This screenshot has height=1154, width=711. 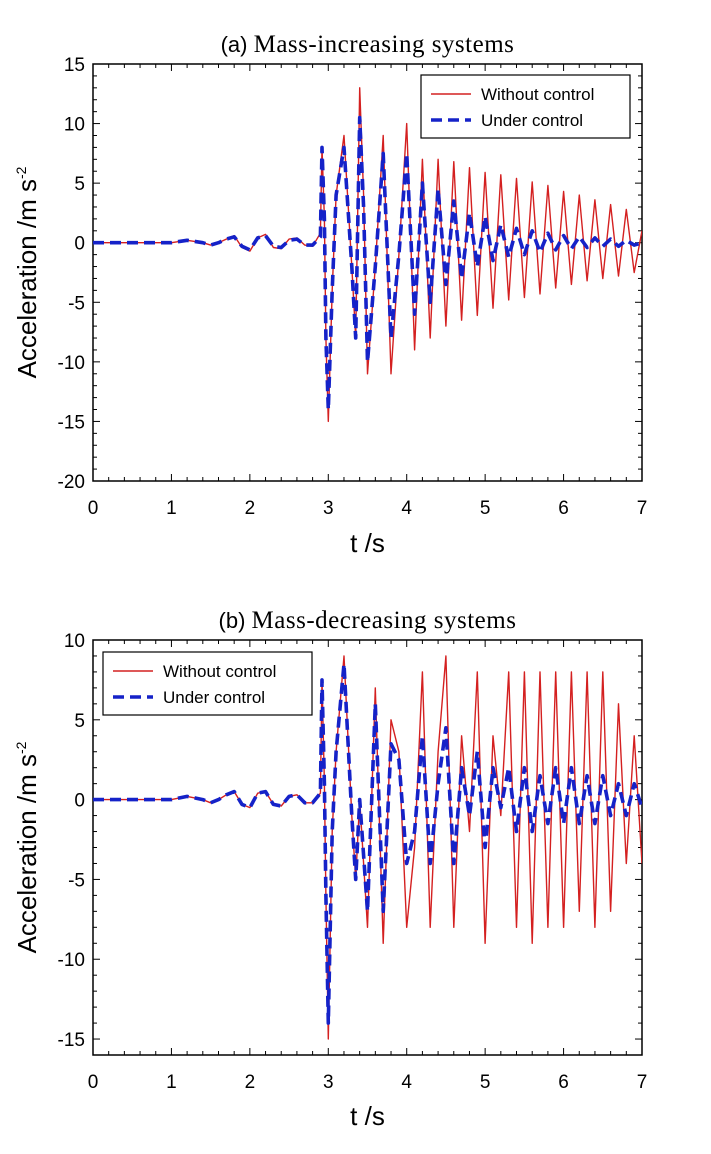 What do you see at coordinates (237, 44) in the screenshot?
I see `chart-title-prefix: (a)` at bounding box center [237, 44].